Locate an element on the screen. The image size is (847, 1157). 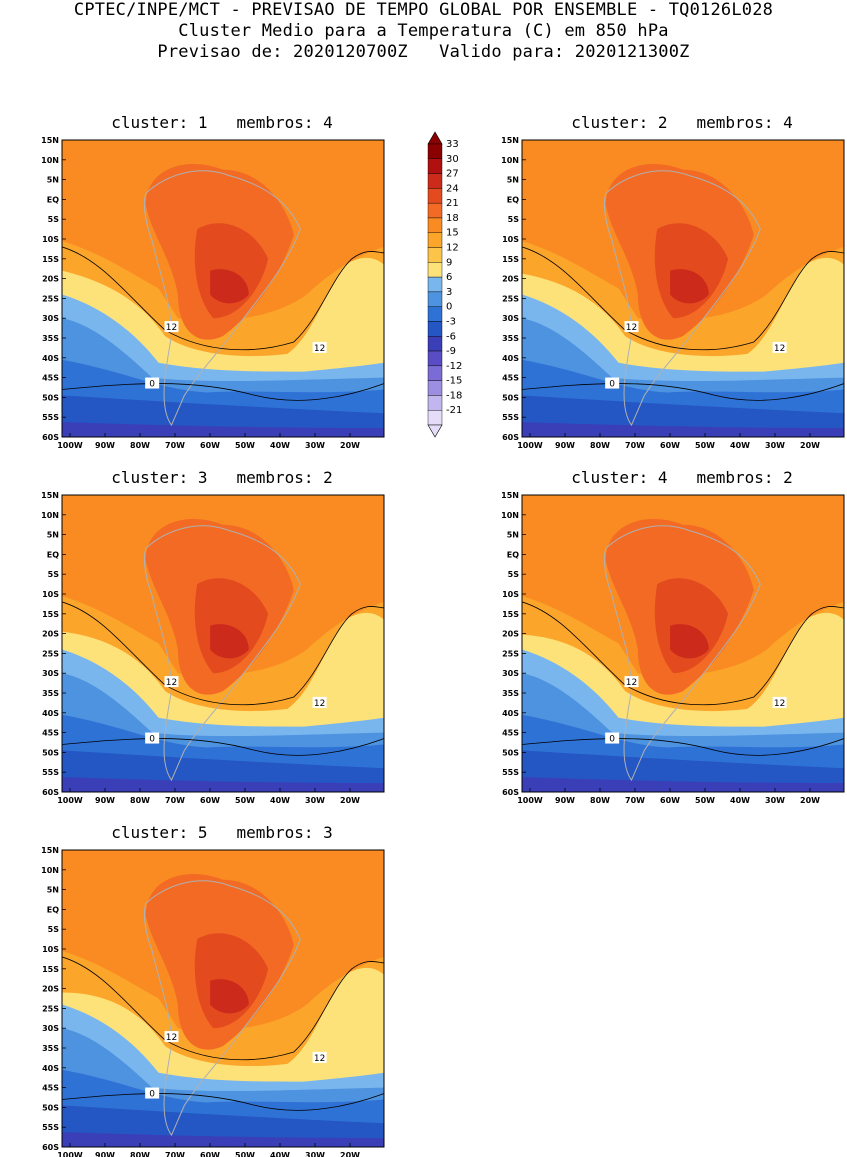
colorbar-label-18: 18 is located at coordinates (452, 218).